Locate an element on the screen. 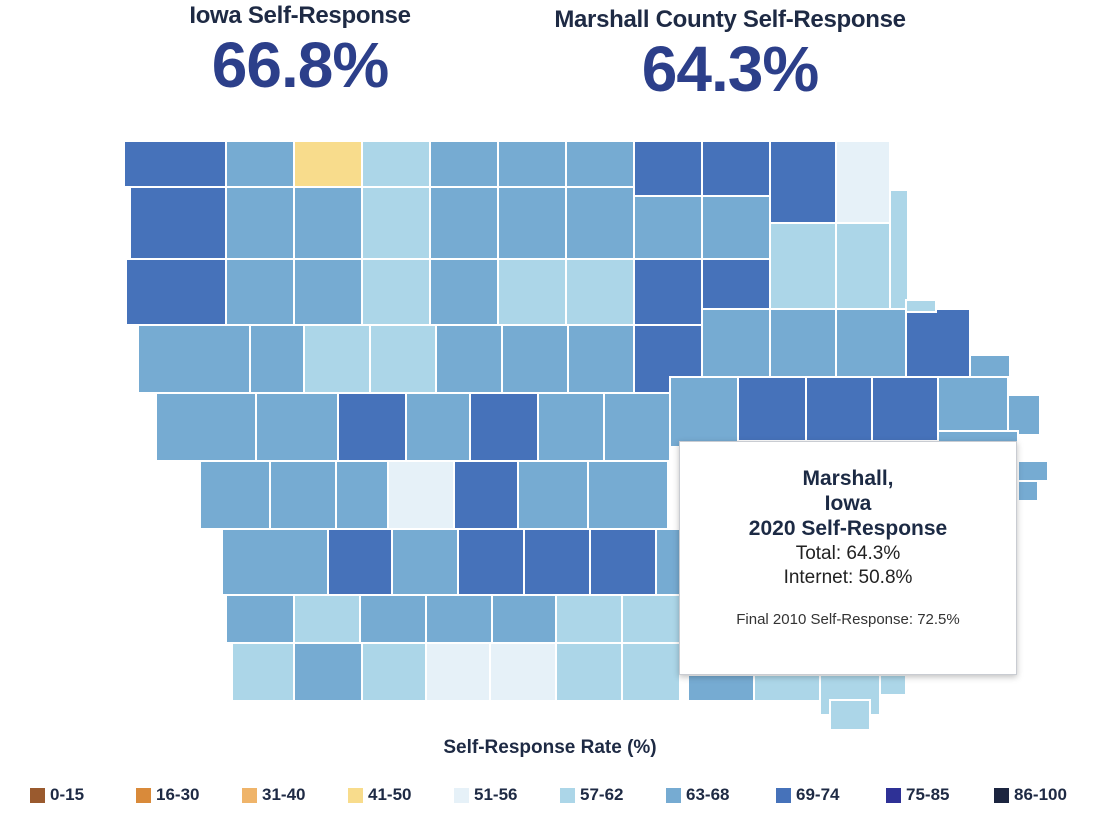  tooltip-state-name: Iowa is located at coordinates (848, 503).